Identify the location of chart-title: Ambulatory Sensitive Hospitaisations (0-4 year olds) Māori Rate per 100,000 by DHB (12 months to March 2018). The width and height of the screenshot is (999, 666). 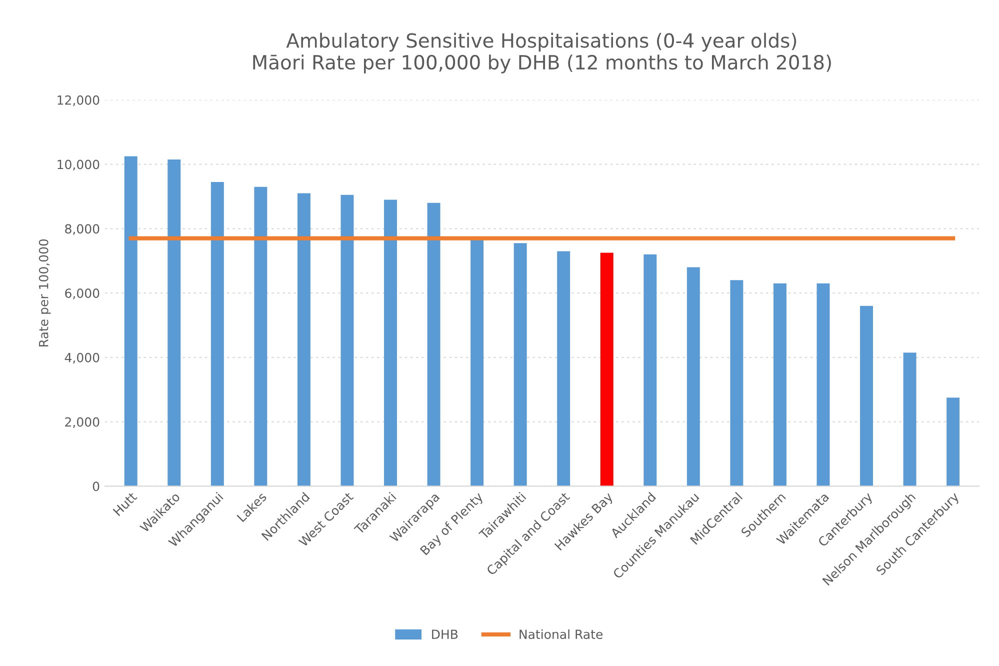
(542, 53).